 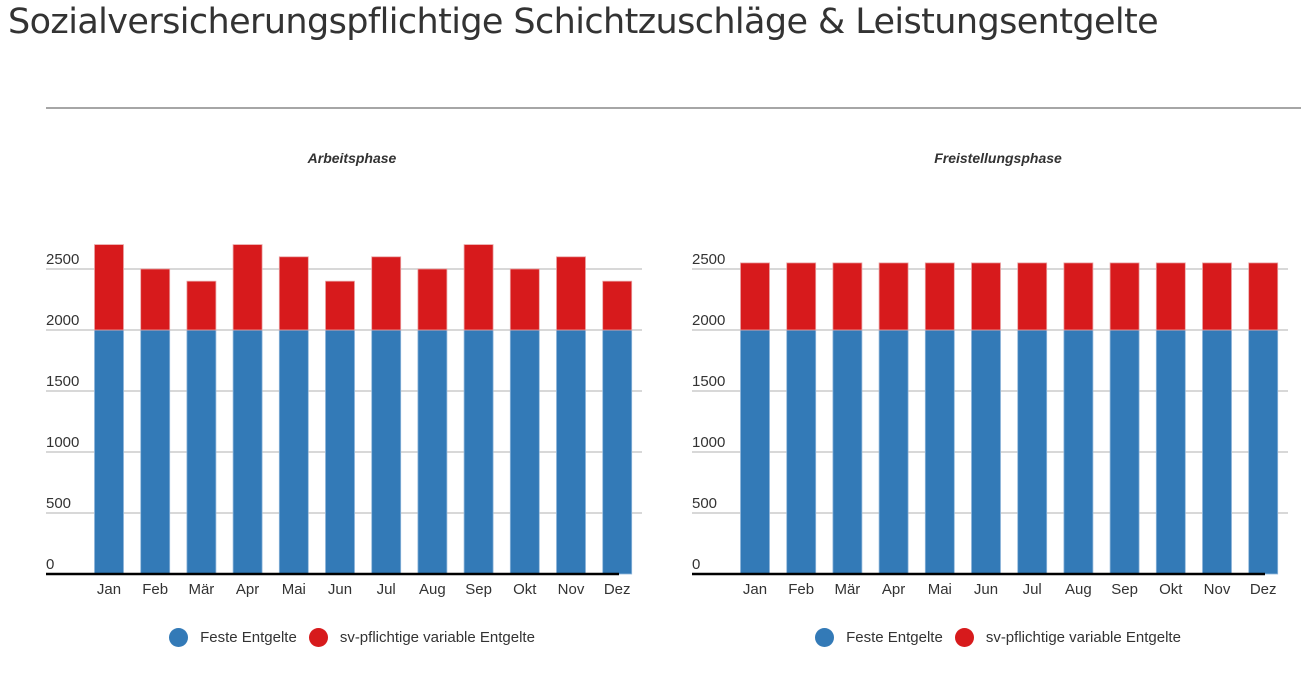 I want to click on x-tick-label: Aug, so click(x=432, y=589).